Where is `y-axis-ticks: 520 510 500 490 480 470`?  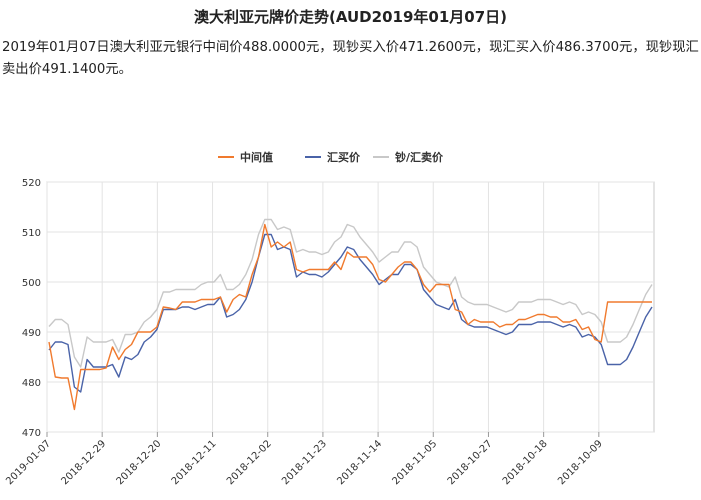 y-axis-ticks: 520 510 500 490 480 470 is located at coordinates (31, 308).